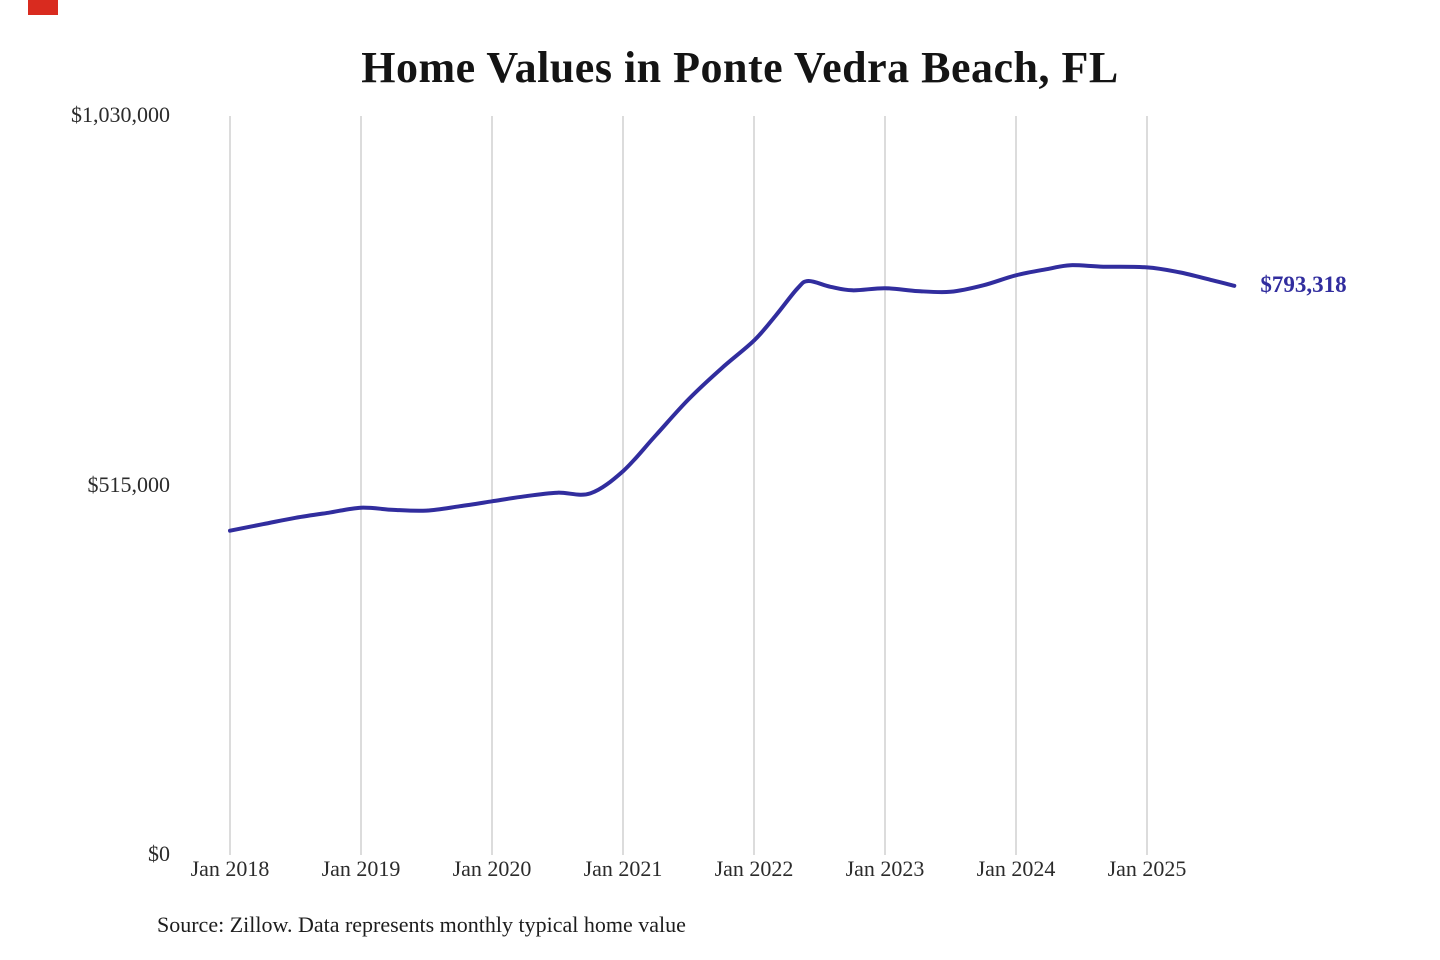 This screenshot has height=960, width=1440. What do you see at coordinates (623, 868) in the screenshot?
I see `x-tick-label: Jan 2021` at bounding box center [623, 868].